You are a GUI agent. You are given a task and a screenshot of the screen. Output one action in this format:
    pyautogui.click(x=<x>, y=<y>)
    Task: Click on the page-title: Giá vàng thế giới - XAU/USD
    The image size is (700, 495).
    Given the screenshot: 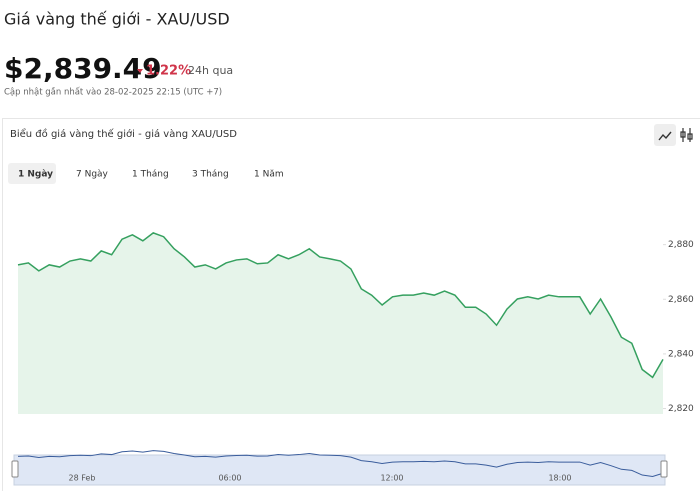 What is the action you would take?
    pyautogui.click(x=117, y=19)
    